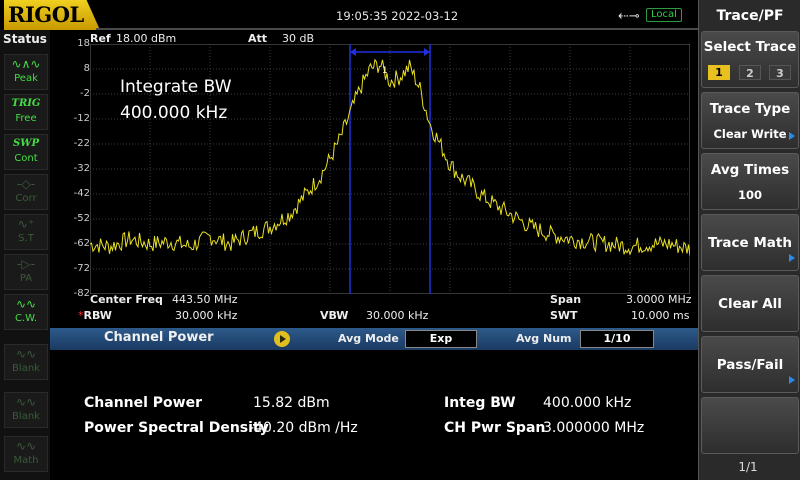  Describe the element at coordinates (26, 232) in the screenshot. I see `status-st: ∿⁺ S.T` at that location.